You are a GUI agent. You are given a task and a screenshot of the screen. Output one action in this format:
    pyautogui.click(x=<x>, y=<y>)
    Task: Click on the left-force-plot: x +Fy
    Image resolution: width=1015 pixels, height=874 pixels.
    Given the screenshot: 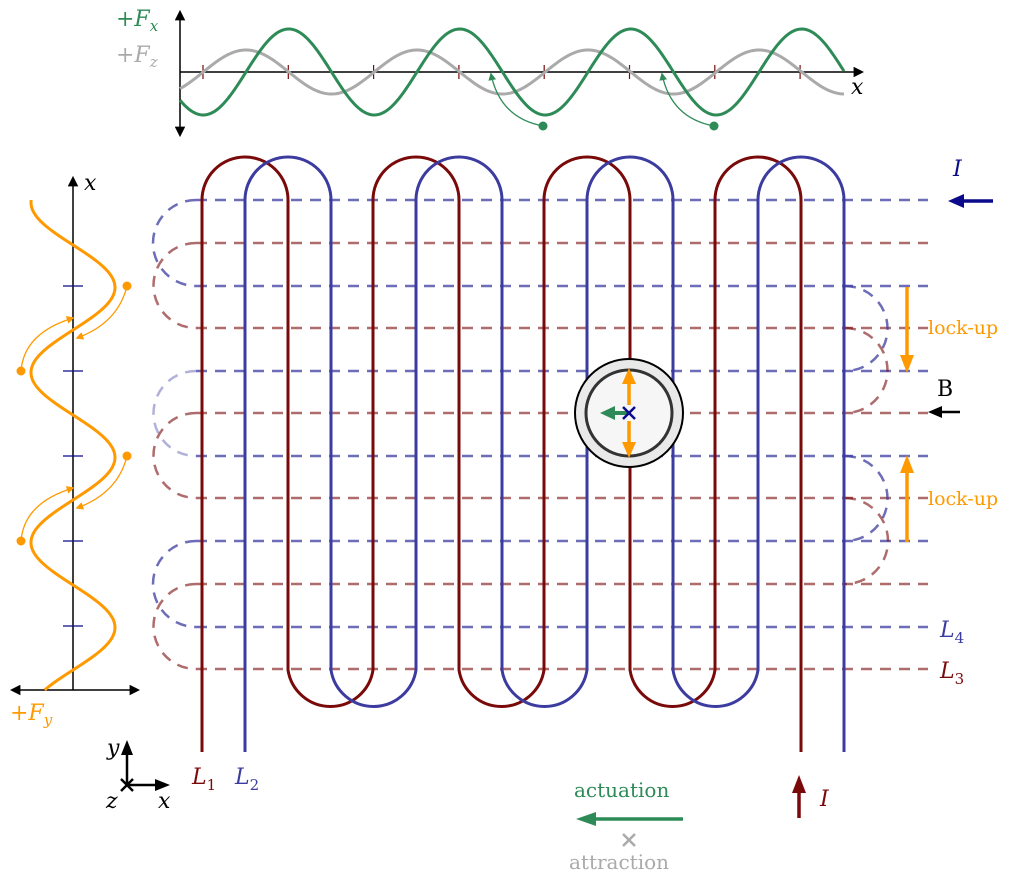 What is the action you would take?
    pyautogui.click(x=75, y=450)
    